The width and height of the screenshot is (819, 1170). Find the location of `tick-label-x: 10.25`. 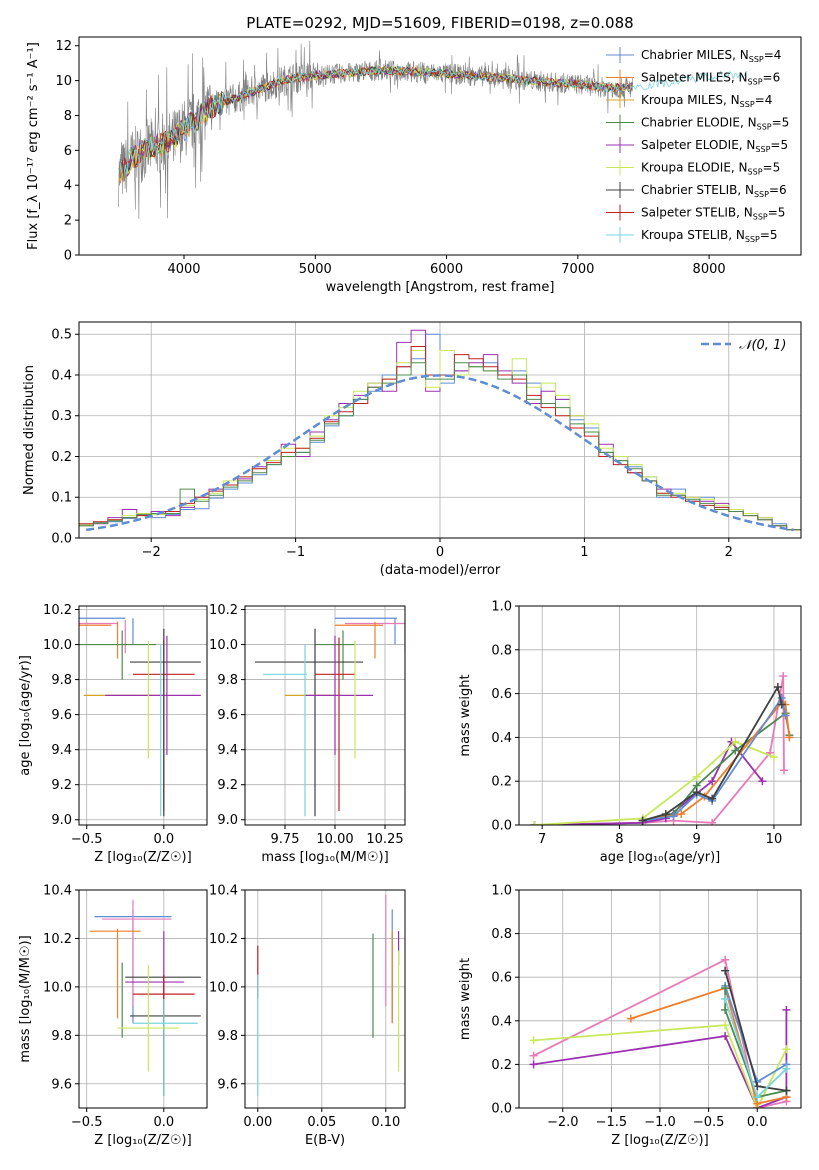

tick-label-x: 10.25 is located at coordinates (384, 839).